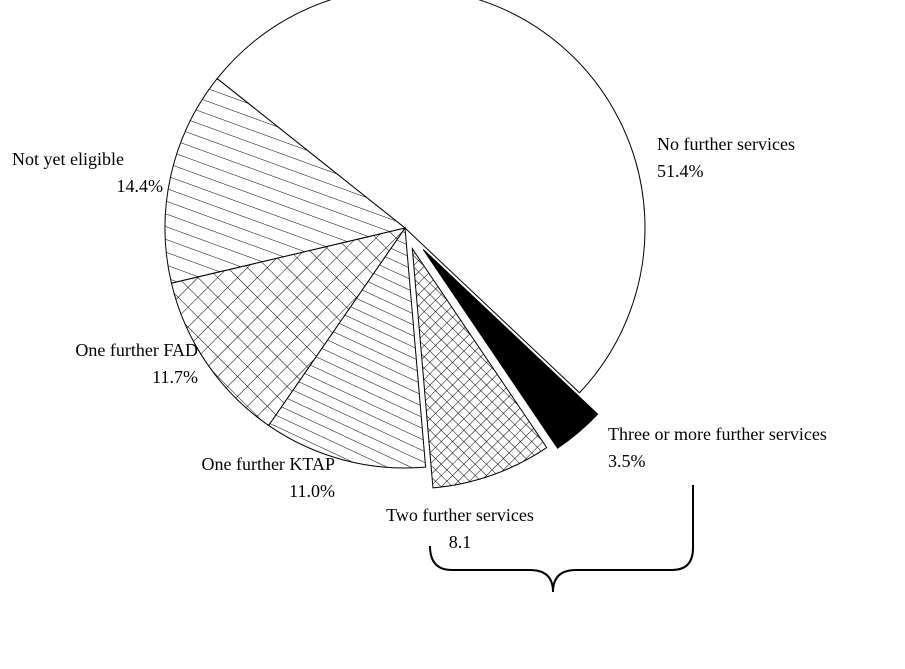 Image resolution: width=905 pixels, height=669 pixels. Describe the element at coordinates (561, 539) in the screenshot. I see `bracket` at that location.